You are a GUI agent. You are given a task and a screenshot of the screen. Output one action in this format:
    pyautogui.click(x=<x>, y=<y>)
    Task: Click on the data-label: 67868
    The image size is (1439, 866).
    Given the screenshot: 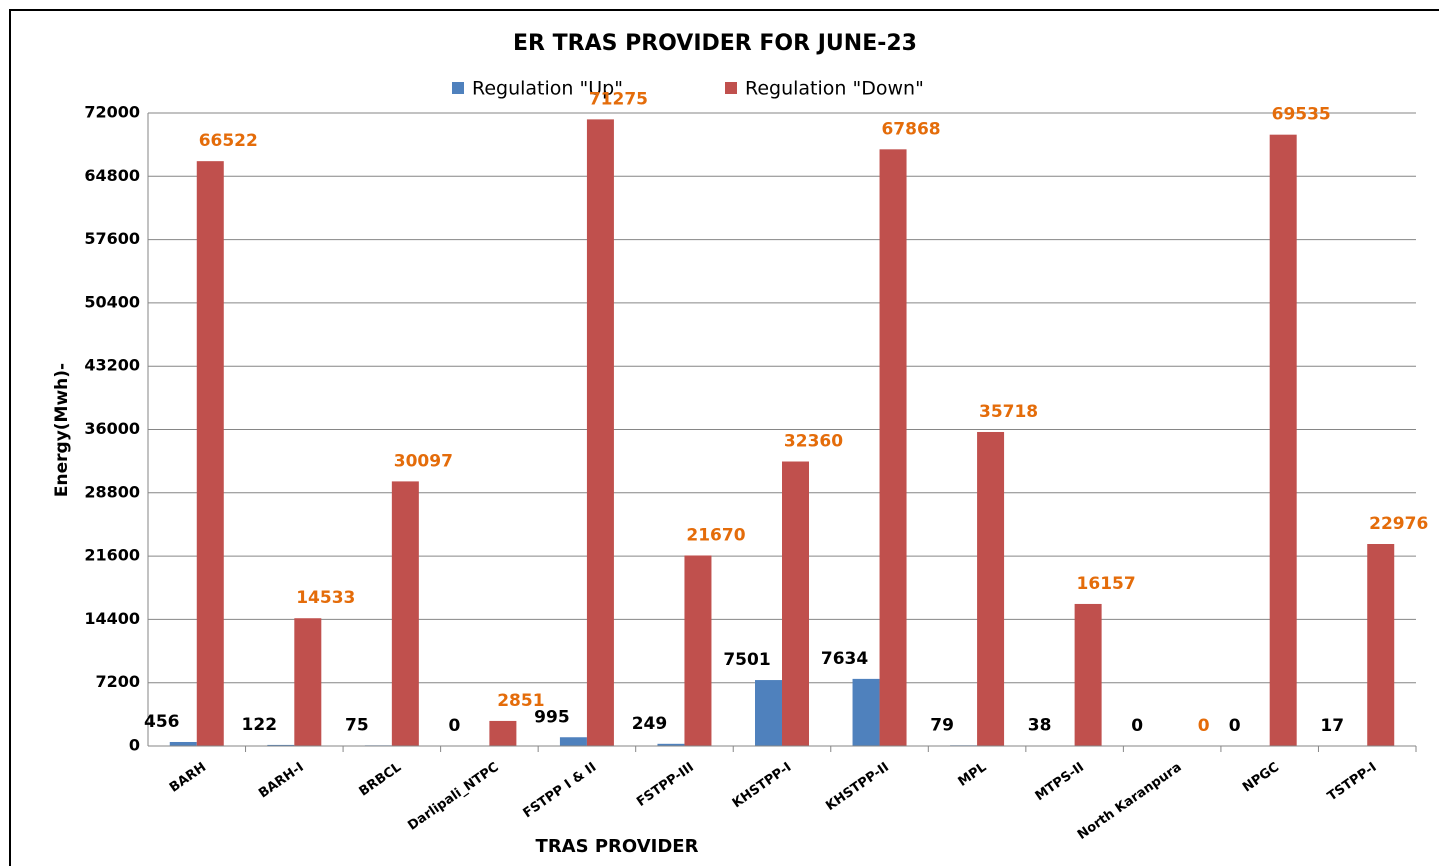 What is the action you would take?
    pyautogui.click(x=910, y=129)
    